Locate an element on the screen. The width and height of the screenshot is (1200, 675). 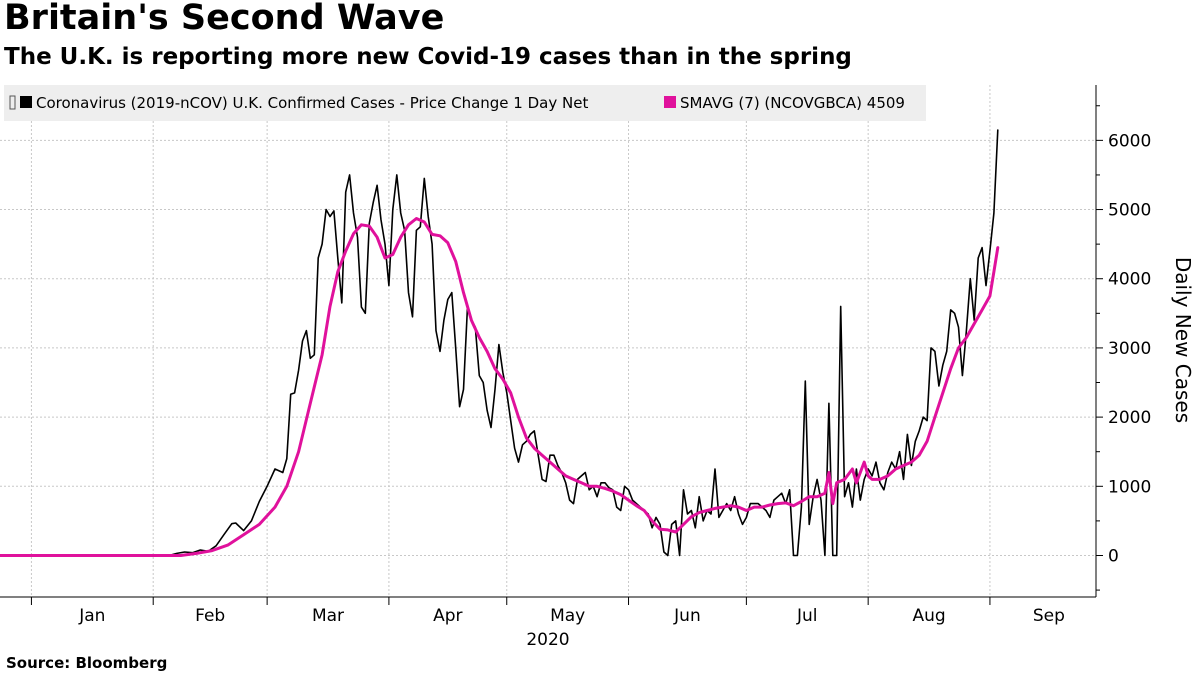
chart-title: Britain's Second Wave is located at coordinates (224, 19).